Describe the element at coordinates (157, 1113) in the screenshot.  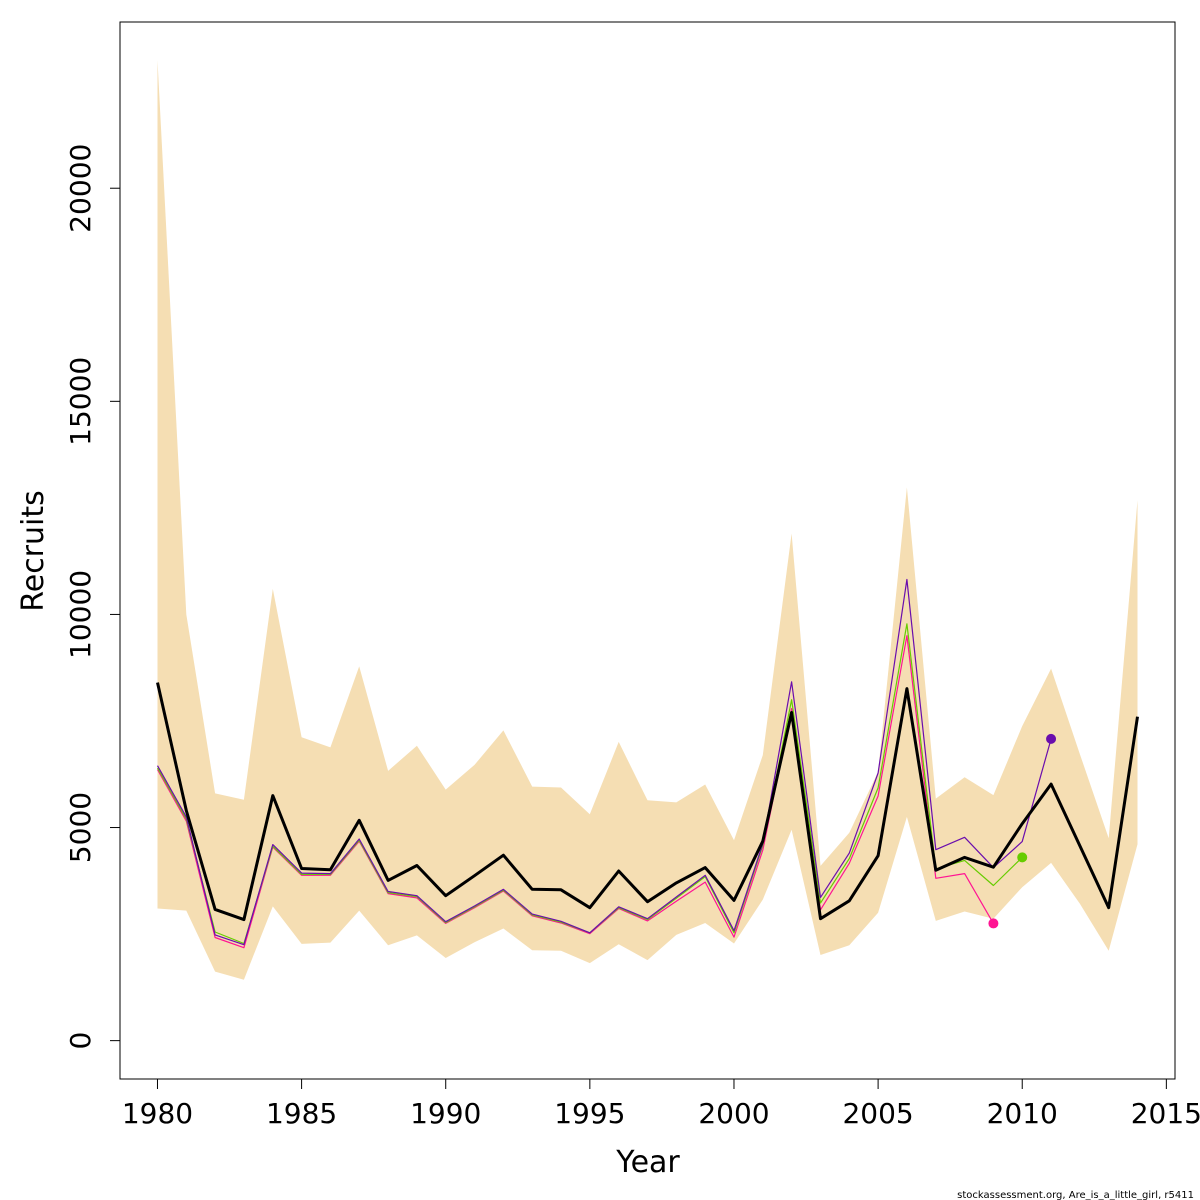
I see `x-tick-label-1980: 1980` at that location.